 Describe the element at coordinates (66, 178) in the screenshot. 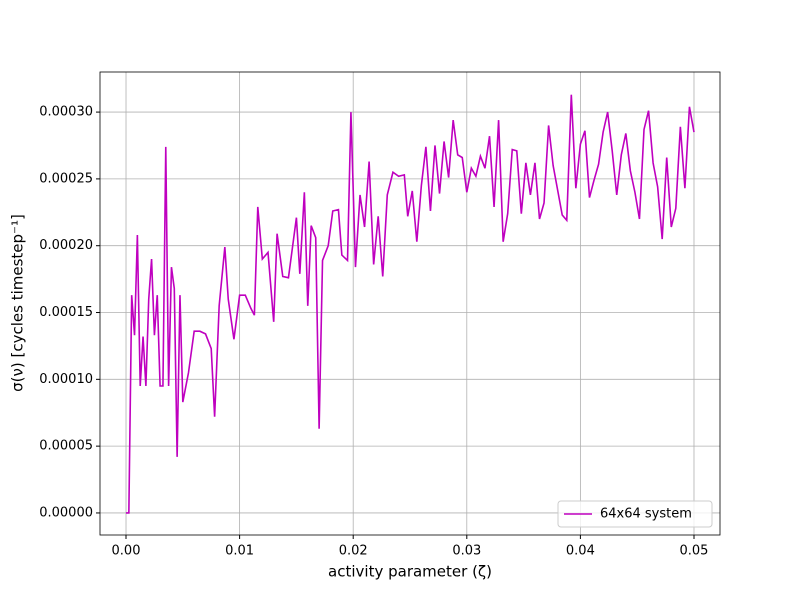

I see `y-tick-label: 0.00025` at that location.